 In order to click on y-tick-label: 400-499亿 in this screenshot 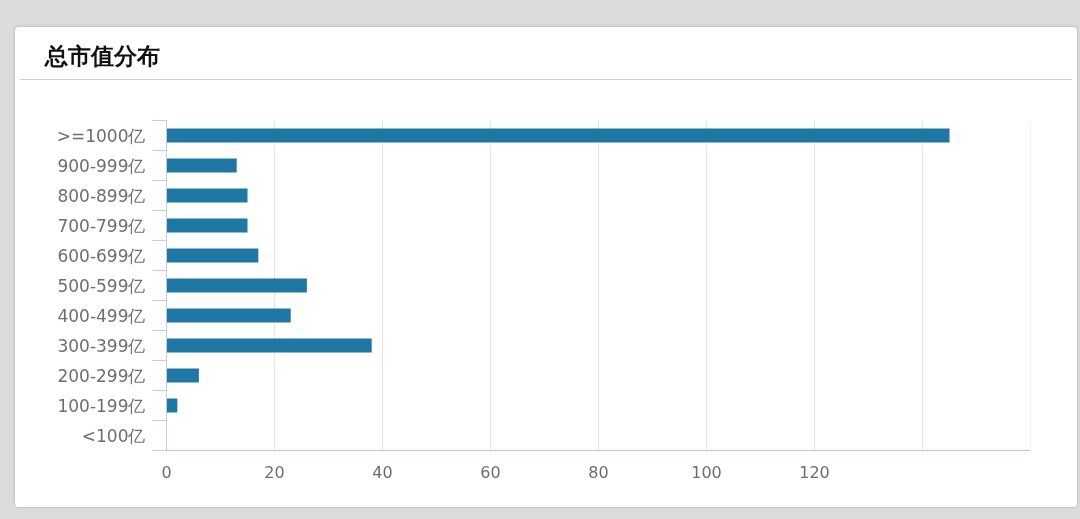, I will do `click(101, 315)`.